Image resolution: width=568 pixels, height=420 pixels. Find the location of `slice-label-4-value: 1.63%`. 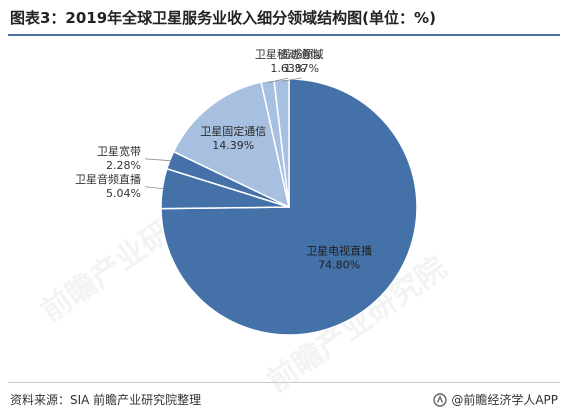

slice-label-4-value: 1.63% is located at coordinates (287, 68).